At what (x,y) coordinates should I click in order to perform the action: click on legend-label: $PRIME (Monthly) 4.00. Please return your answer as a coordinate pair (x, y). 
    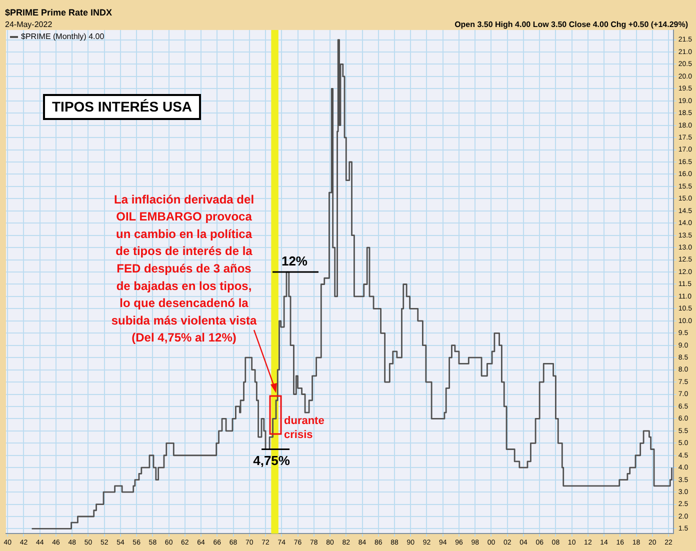
    Looking at the image, I should click on (63, 37).